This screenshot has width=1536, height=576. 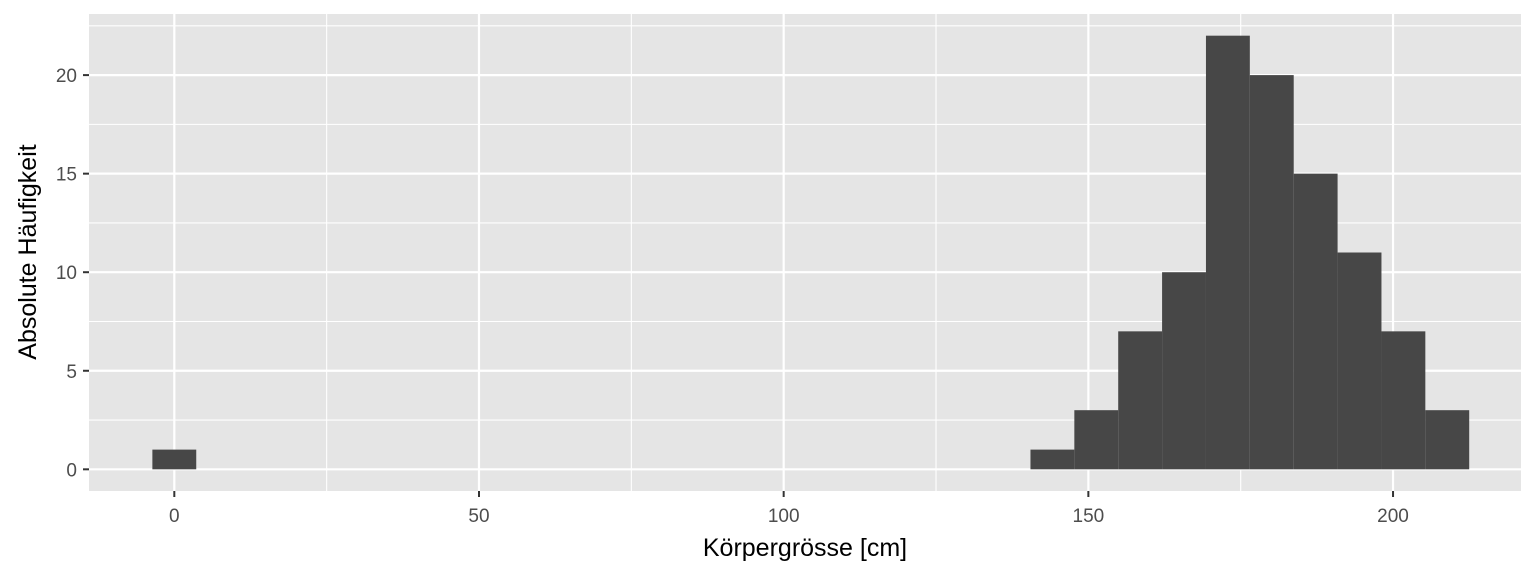 What do you see at coordinates (71, 372) in the screenshot?
I see `y-tick-label: 5` at bounding box center [71, 372].